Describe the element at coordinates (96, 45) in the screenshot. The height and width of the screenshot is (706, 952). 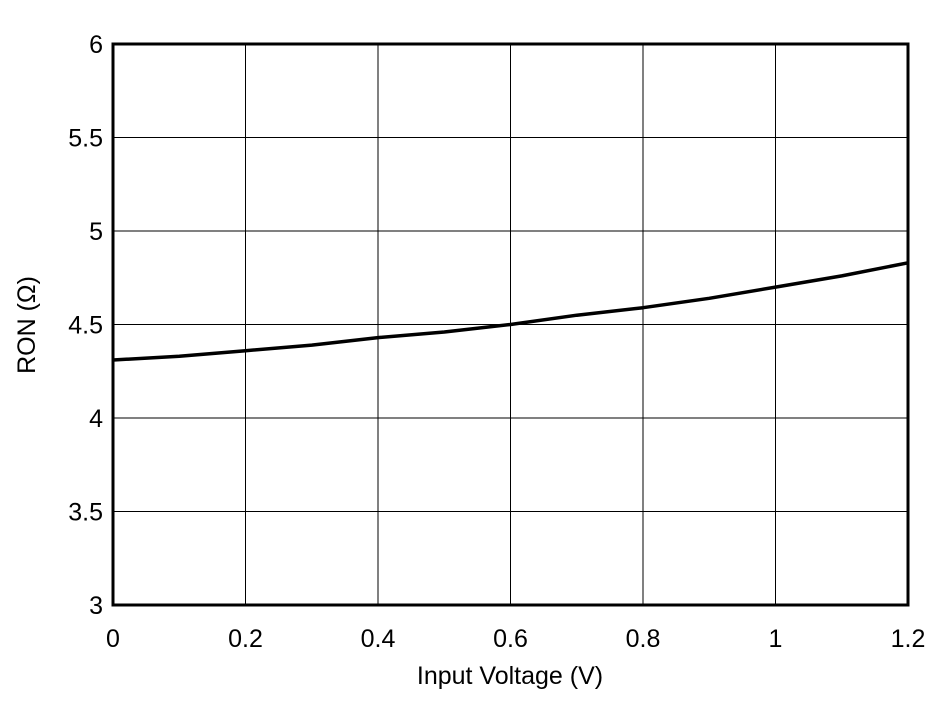
I see `y-tick-label: 6` at that location.